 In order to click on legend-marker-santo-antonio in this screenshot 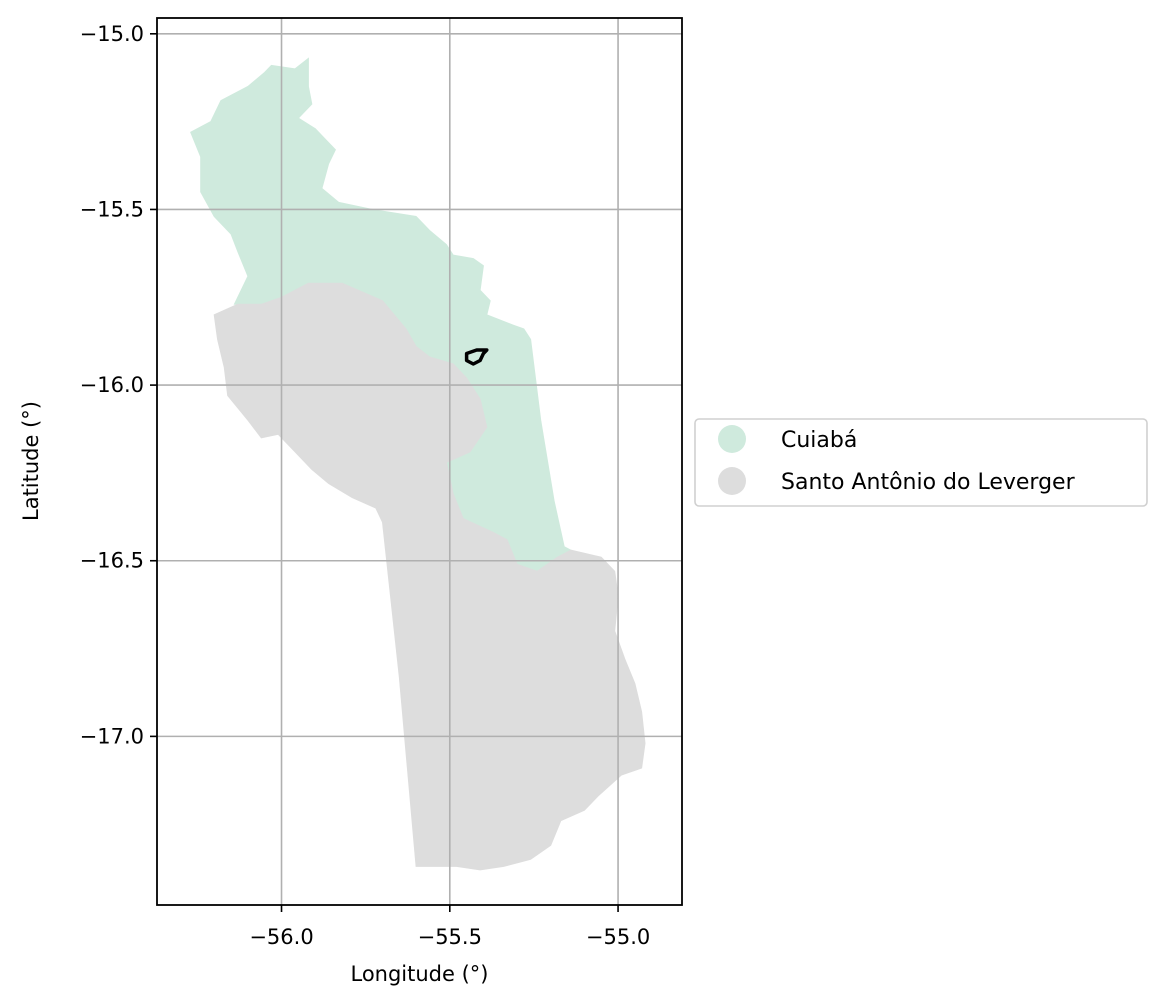, I will do `click(732, 481)`.